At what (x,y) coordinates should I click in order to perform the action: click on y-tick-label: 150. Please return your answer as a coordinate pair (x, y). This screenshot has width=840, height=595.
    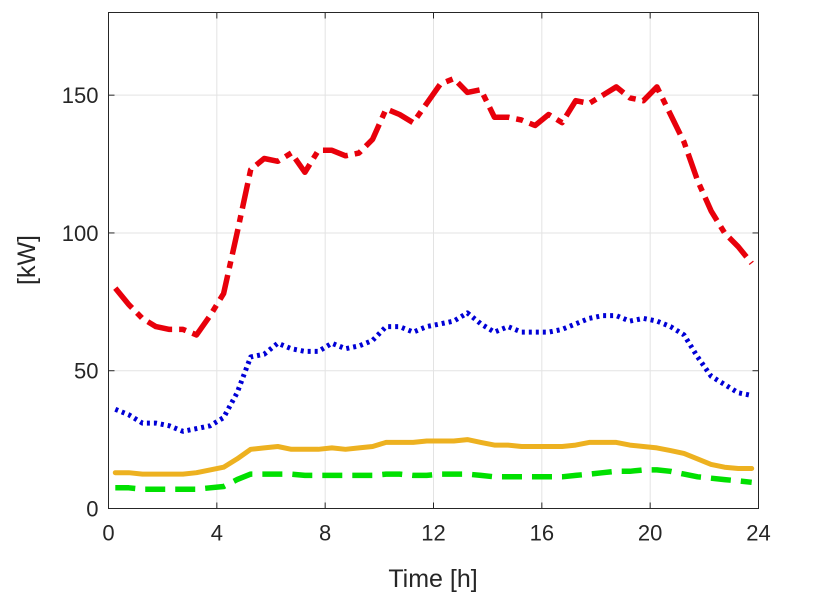
    Looking at the image, I should click on (80, 95).